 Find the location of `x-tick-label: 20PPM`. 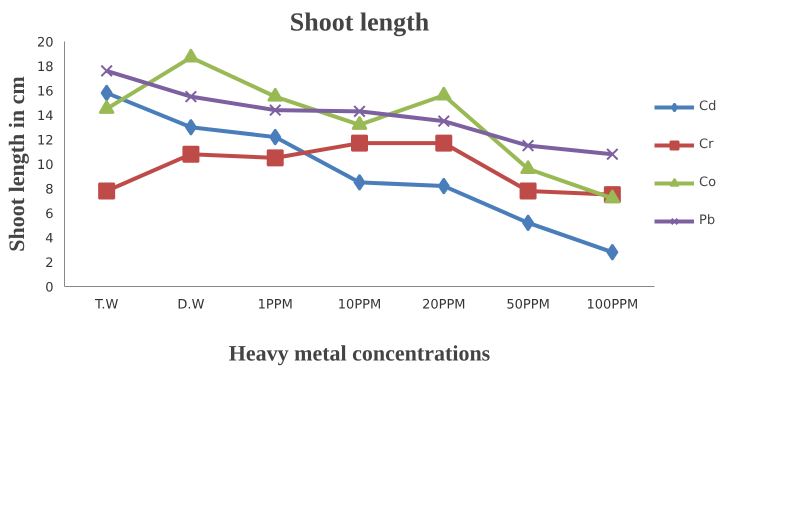

x-tick-label: 20PPM is located at coordinates (444, 305).